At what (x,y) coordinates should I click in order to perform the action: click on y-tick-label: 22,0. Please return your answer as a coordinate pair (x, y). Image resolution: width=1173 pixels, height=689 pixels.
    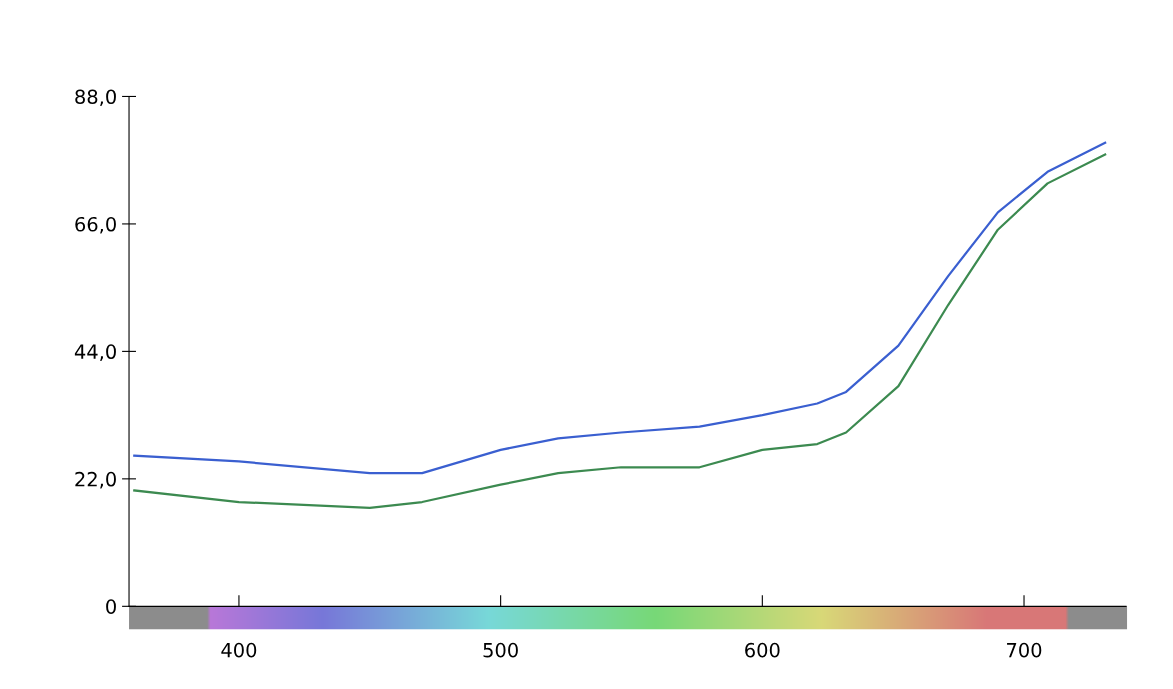
    Looking at the image, I should click on (95, 480).